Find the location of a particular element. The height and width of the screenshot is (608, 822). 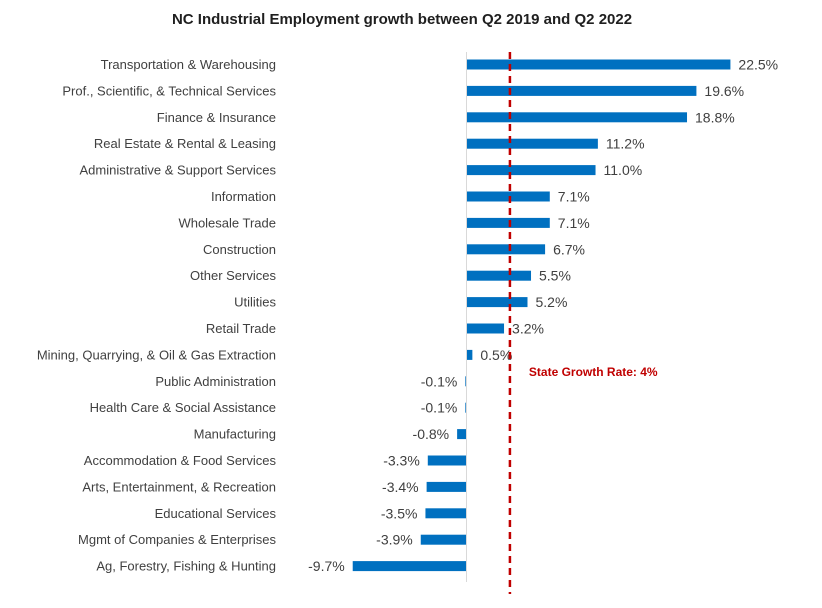

value-label: -3.3% is located at coordinates (401, 461).